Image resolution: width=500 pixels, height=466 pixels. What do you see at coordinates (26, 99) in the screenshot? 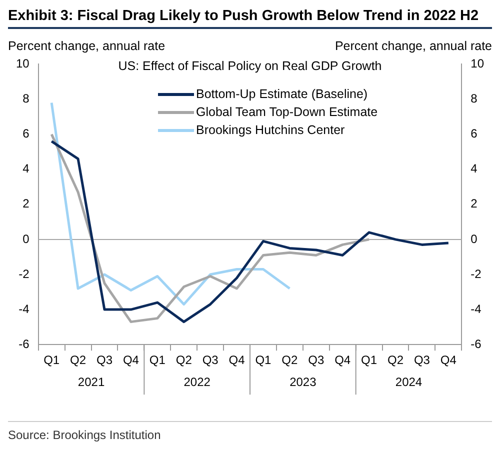
I see `y-tick-label: 8` at bounding box center [26, 99].